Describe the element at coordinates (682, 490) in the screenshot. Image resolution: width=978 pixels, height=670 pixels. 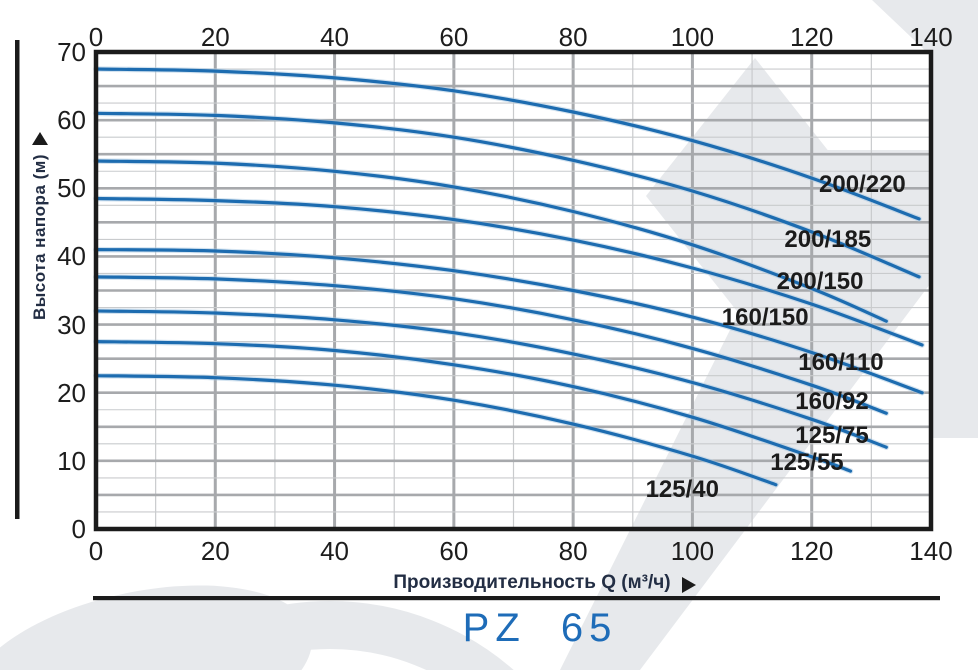
I see `curve-label-125-40: 125/40` at that location.